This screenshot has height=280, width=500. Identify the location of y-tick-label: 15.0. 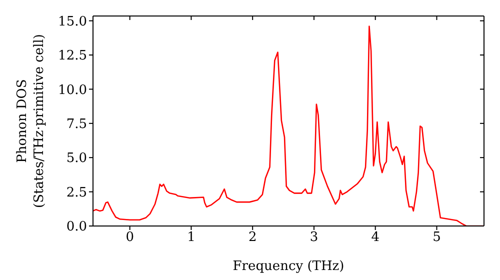
(72, 22).